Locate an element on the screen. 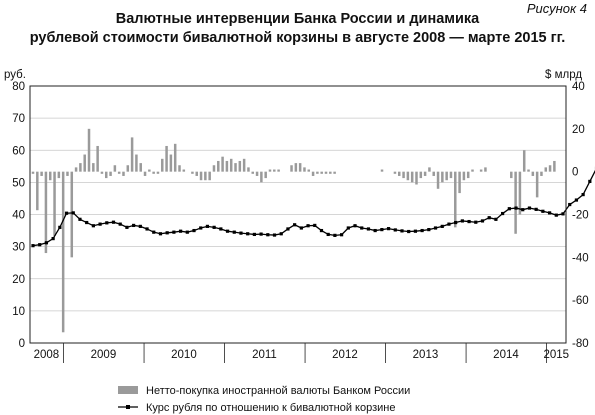 This screenshot has height=415, width=595. right-tick-label: 0 is located at coordinates (575, 173).